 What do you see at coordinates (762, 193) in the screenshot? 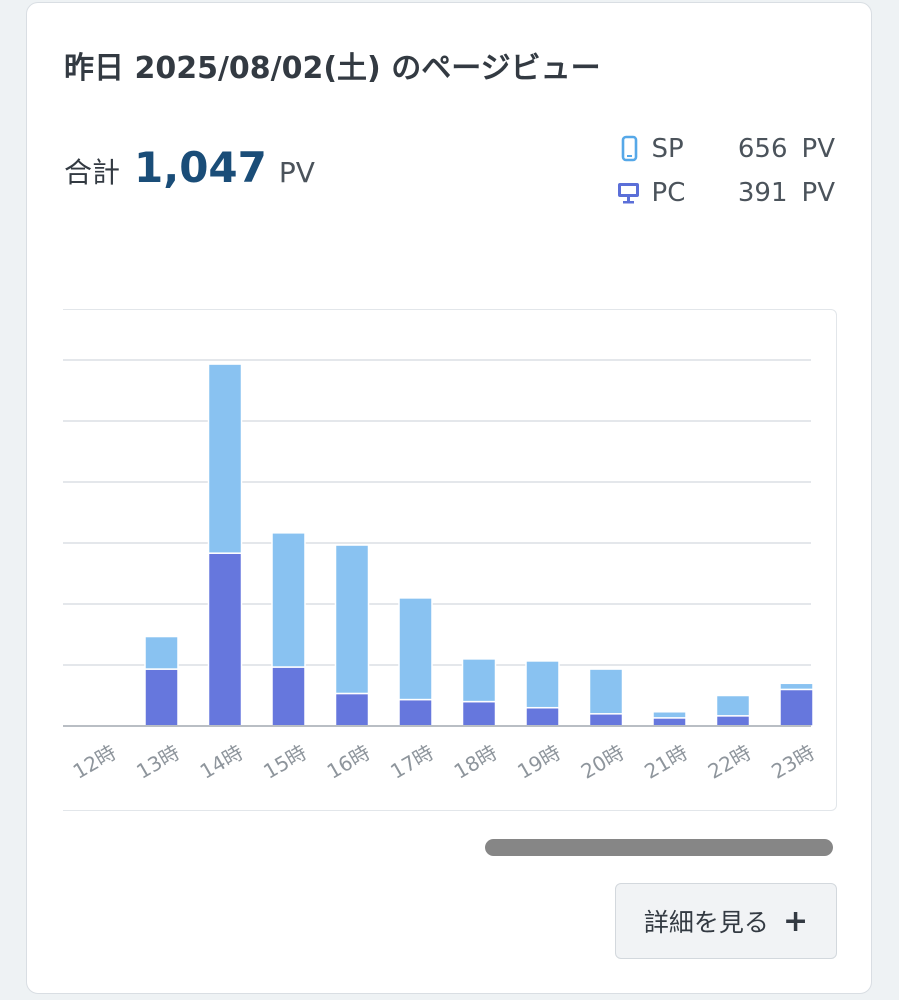
I see `legend-pc-value: 391` at bounding box center [762, 193].